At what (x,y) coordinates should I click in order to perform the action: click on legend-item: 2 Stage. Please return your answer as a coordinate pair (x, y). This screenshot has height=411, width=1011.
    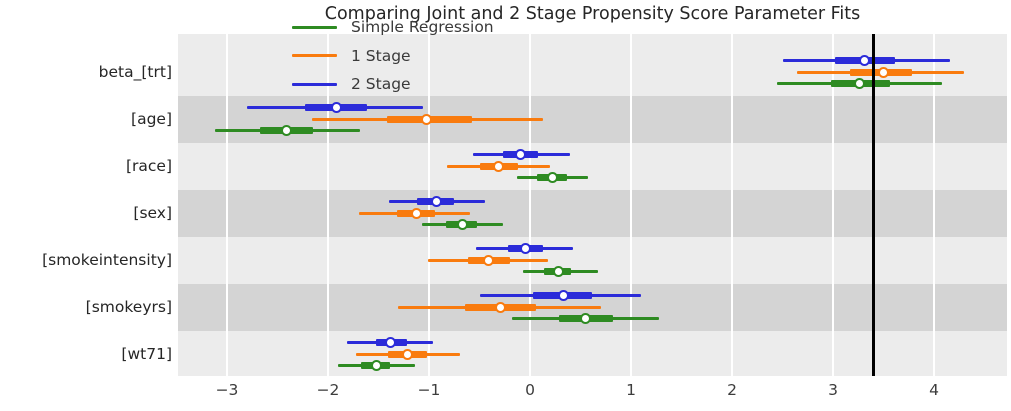
    Looking at the image, I should click on (393, 84).